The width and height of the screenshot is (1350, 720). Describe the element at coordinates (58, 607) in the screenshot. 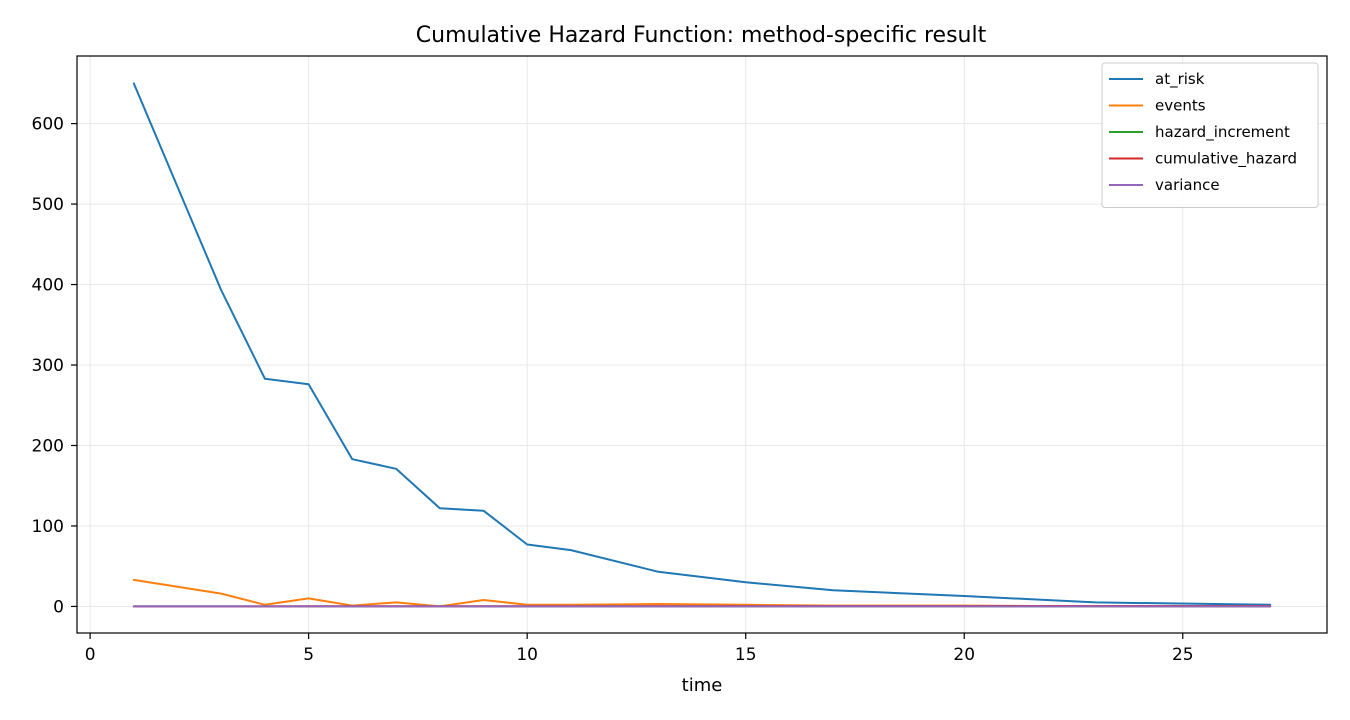

I see `y-tick-label: 0` at that location.